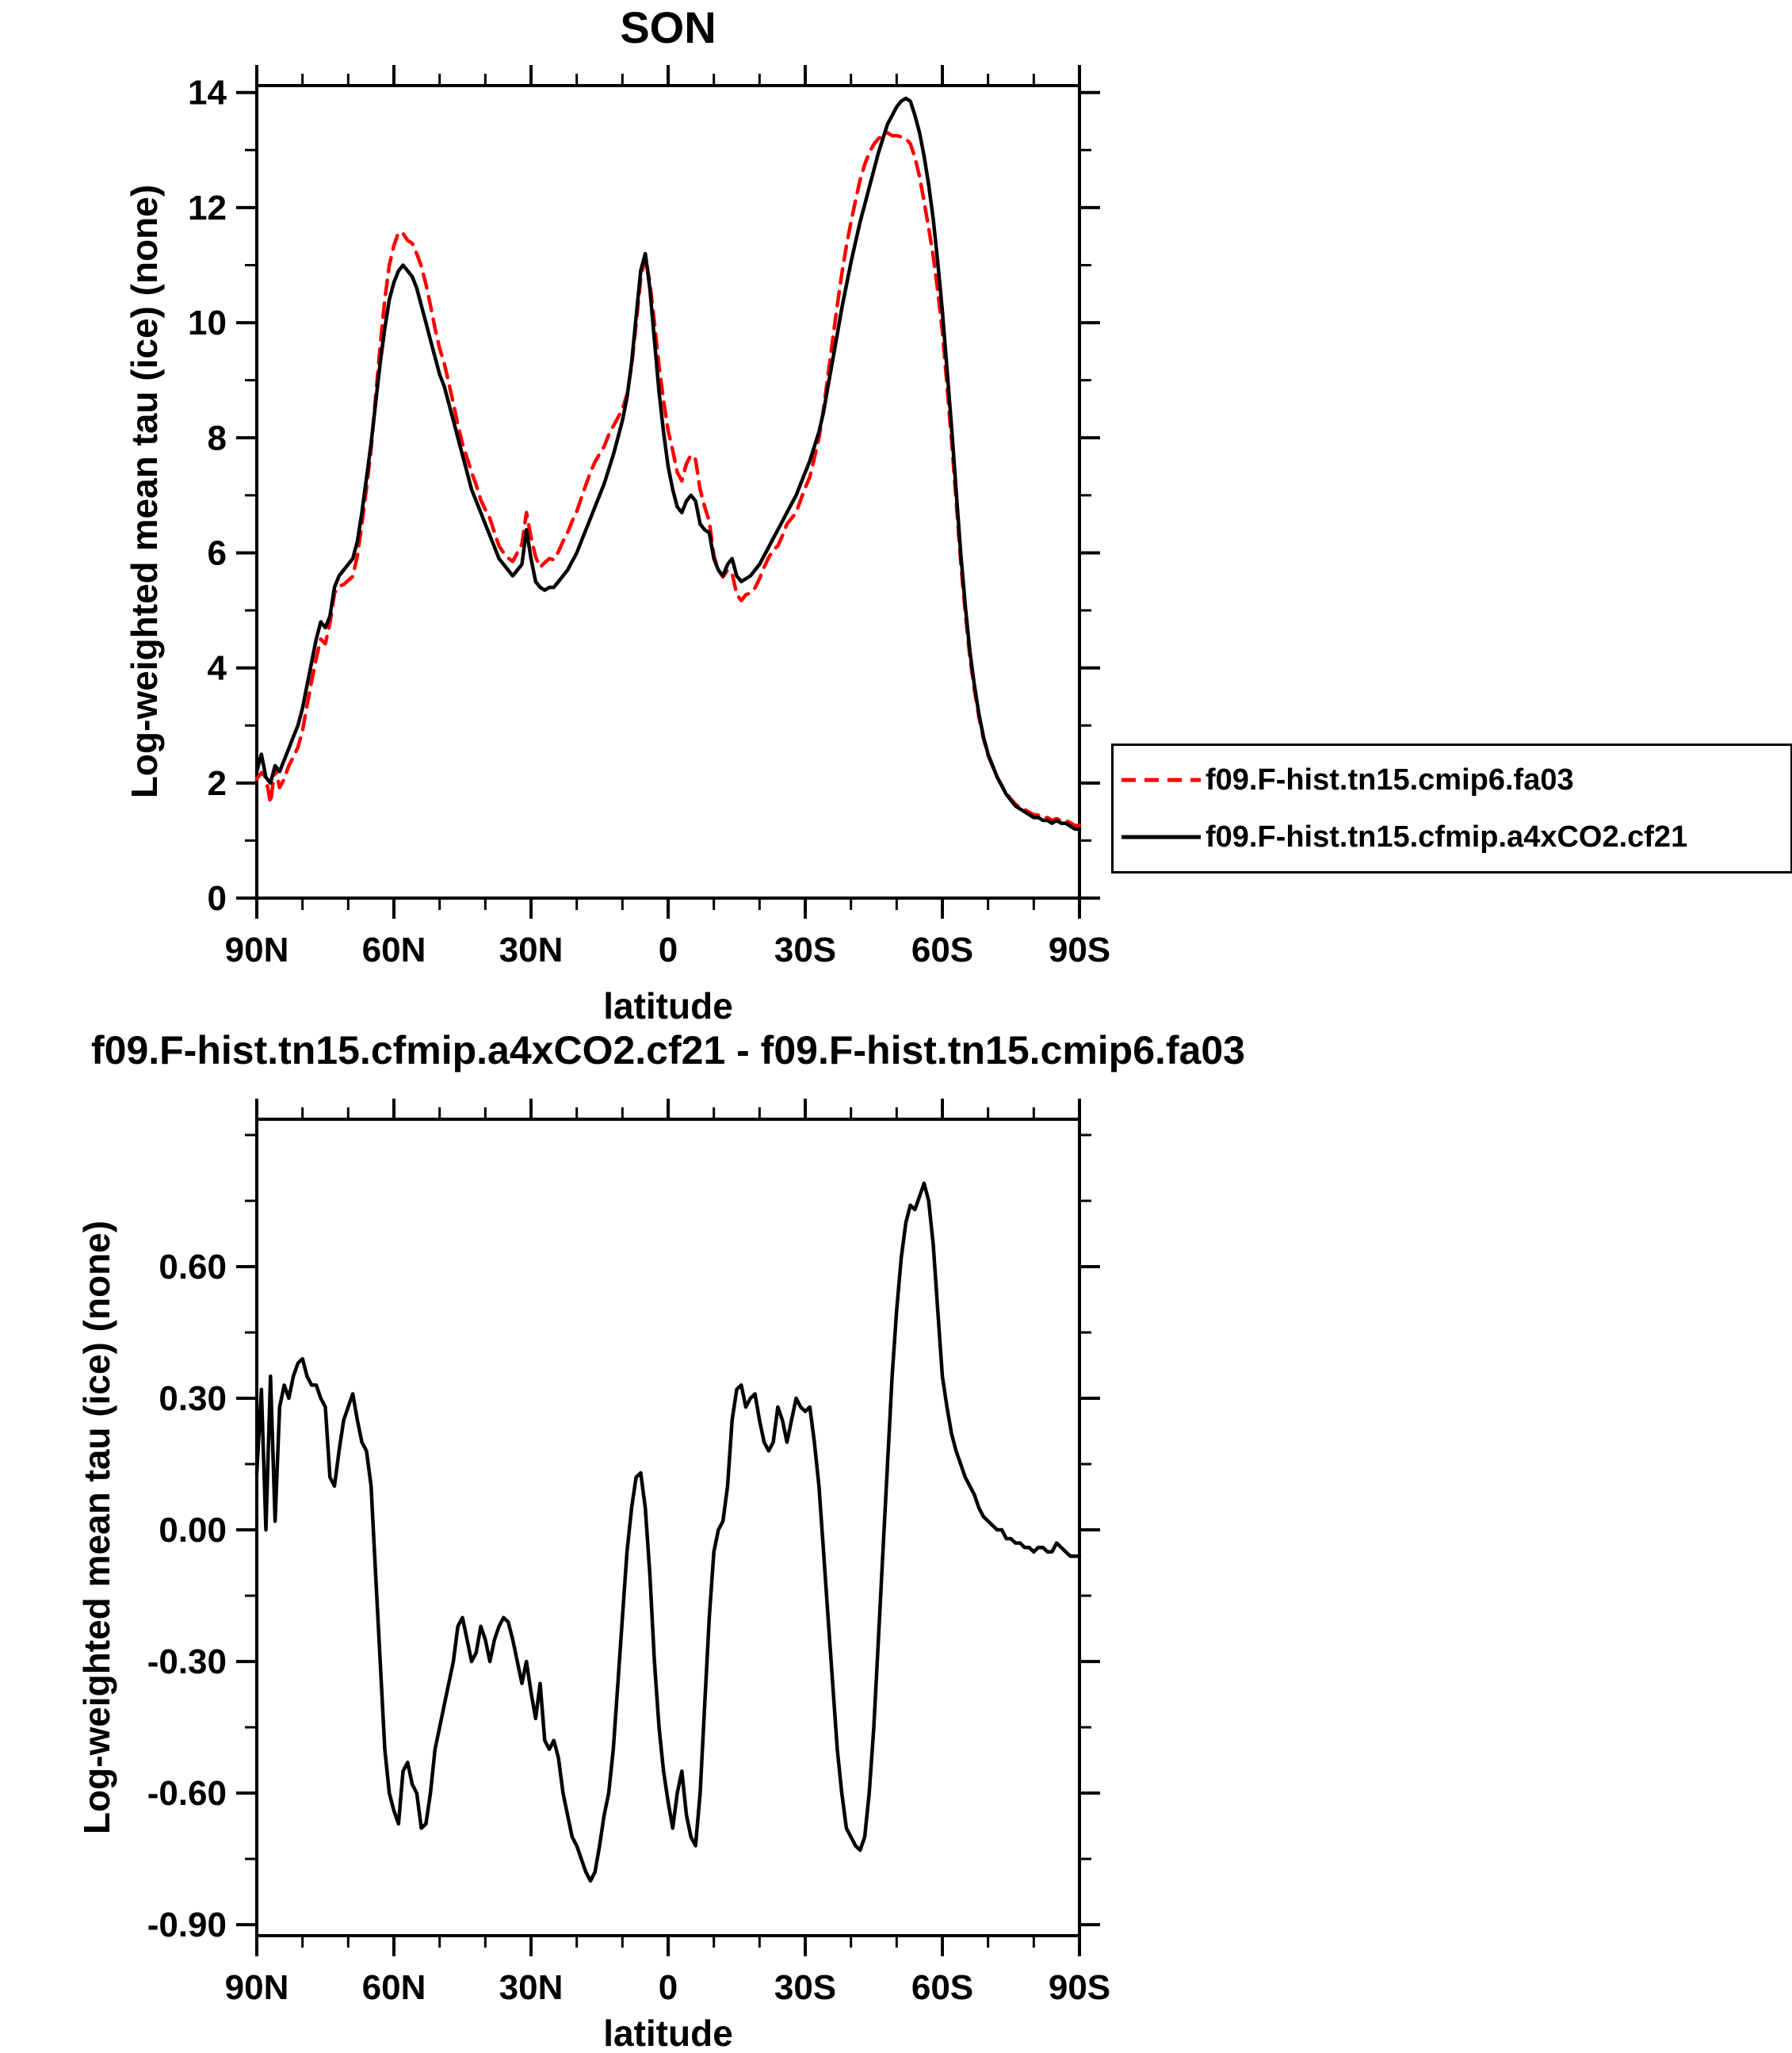 The width and height of the screenshot is (1792, 2053). Describe the element at coordinates (1446, 837) in the screenshot. I see `legend-label-cfmip: f09.F-hist.tn15.cfmip.a4xCO2.cf21` at that location.